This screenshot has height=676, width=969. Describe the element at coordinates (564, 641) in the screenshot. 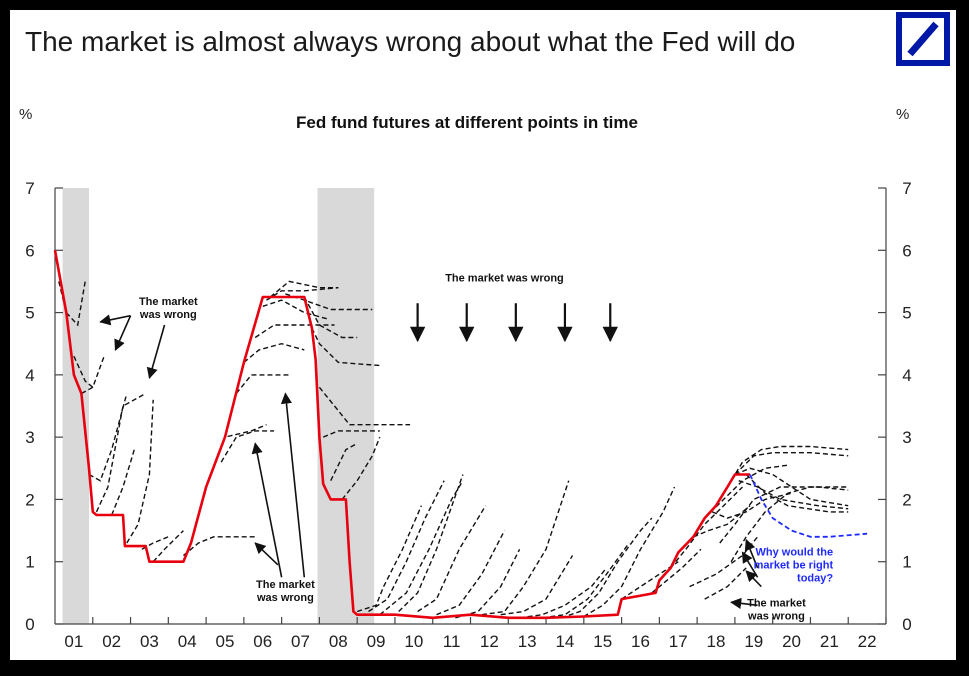

I see `x-tick-label: 14` at that location.